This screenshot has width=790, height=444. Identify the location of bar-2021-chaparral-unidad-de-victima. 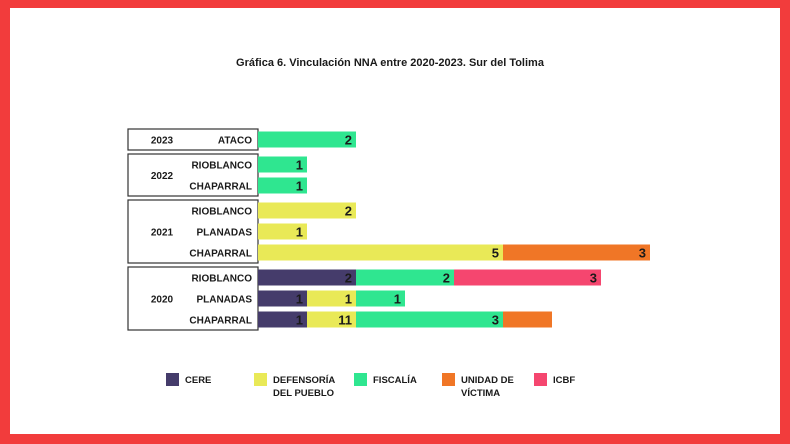
(576, 252).